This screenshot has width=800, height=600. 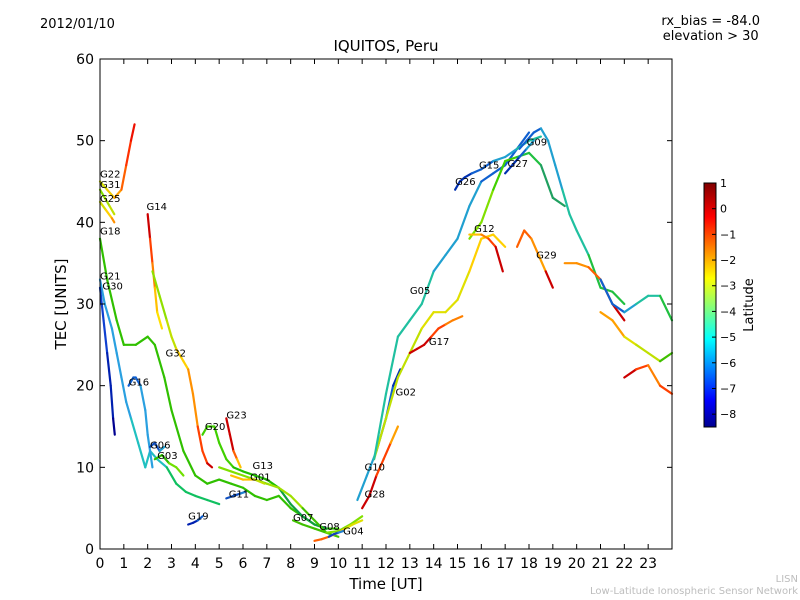 What do you see at coordinates (123, 564) in the screenshot?
I see `x-tick-label: 1` at bounding box center [123, 564].